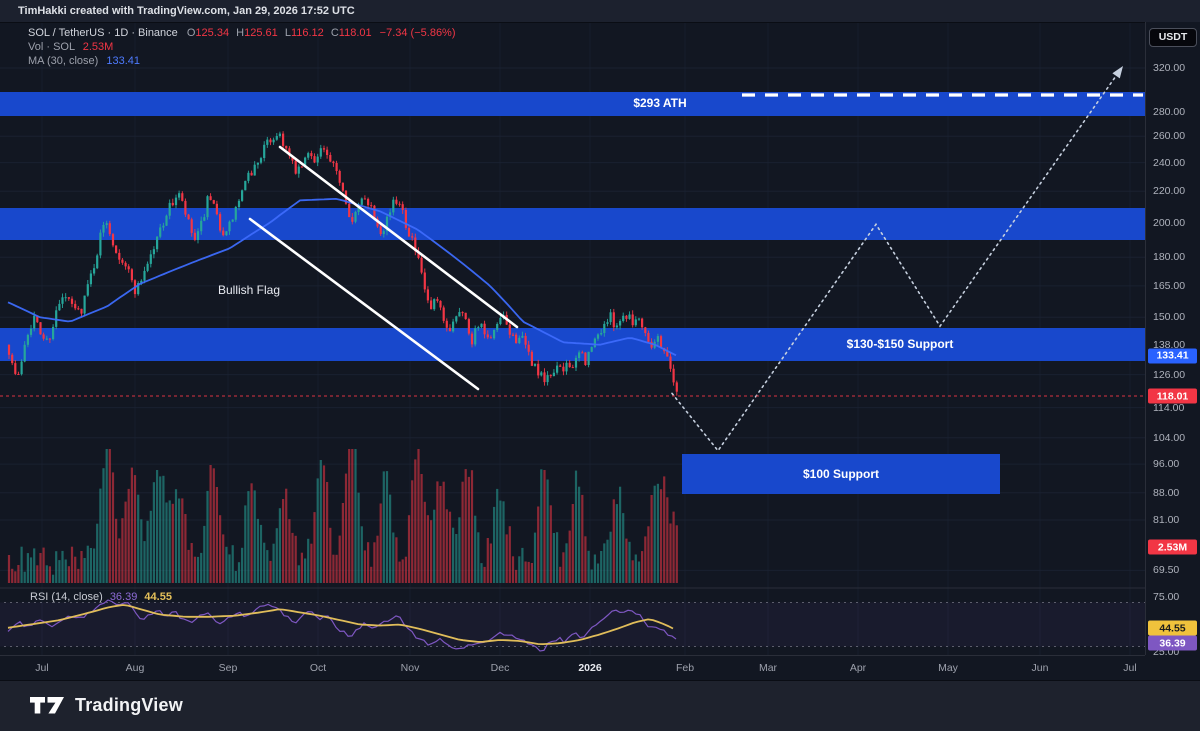 The image size is (1200, 731). I want to click on open-label: O, so click(191, 33).